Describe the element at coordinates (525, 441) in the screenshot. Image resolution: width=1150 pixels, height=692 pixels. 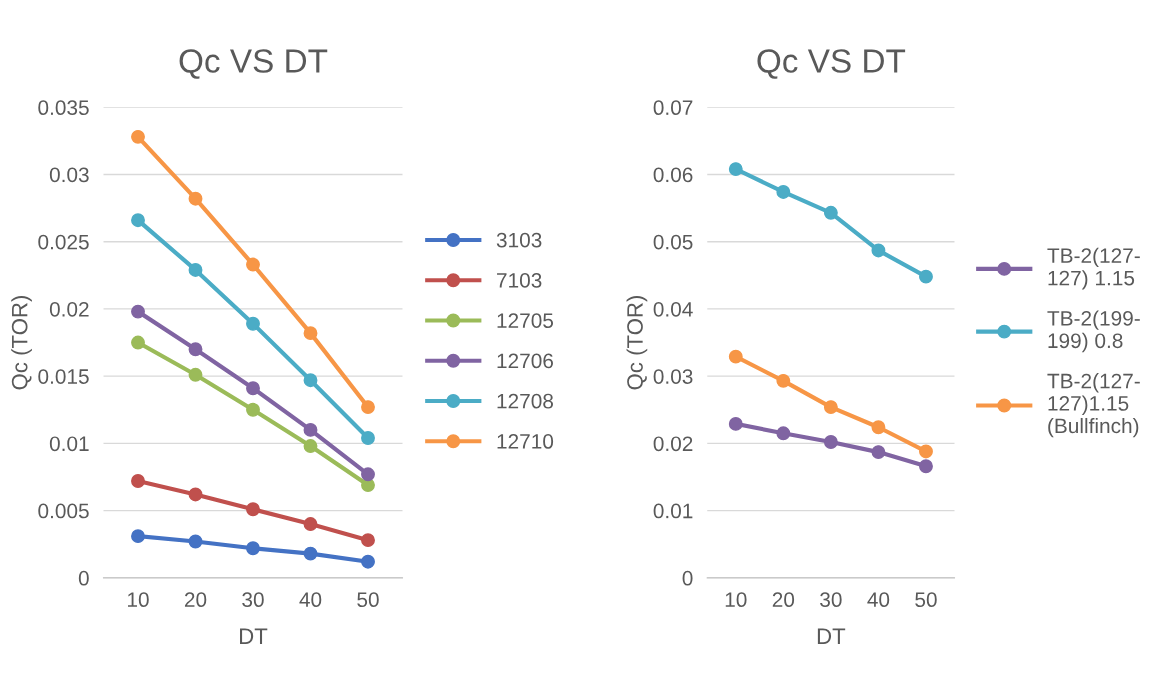
I see `legend-label: 12710` at that location.